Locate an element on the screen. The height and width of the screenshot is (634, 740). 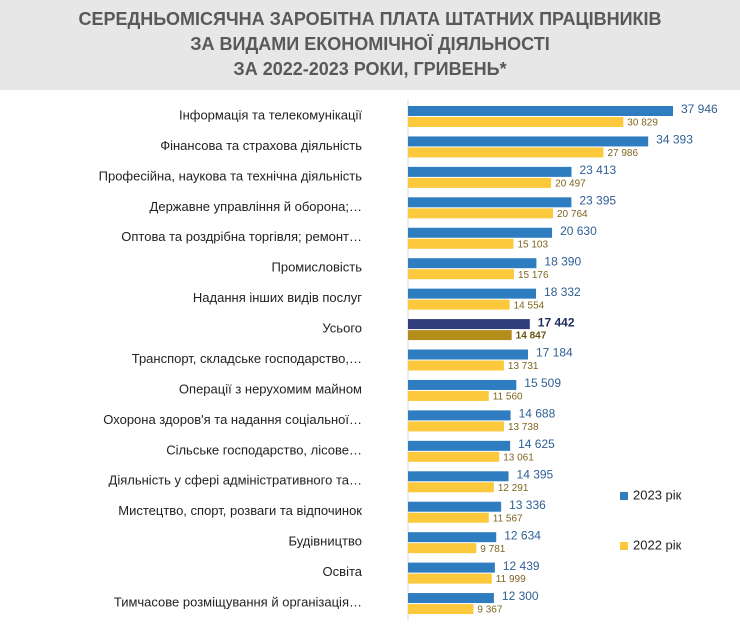
title-banner is located at coordinates (370, 45).